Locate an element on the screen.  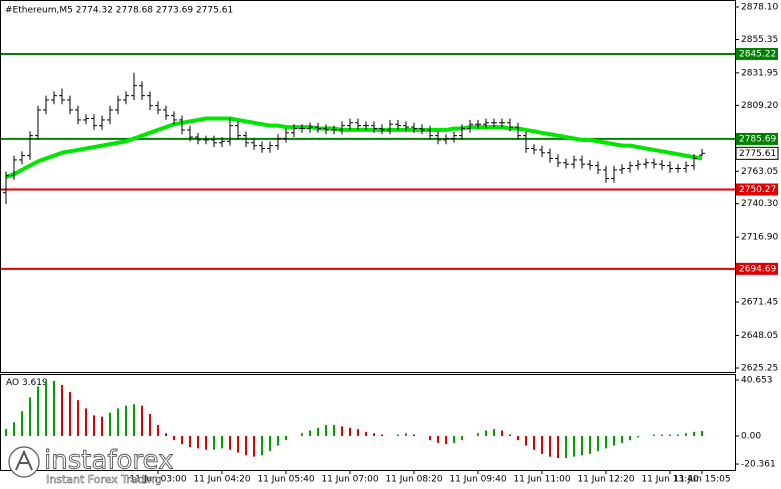
level-label: 2845.22 is located at coordinates (757, 54).